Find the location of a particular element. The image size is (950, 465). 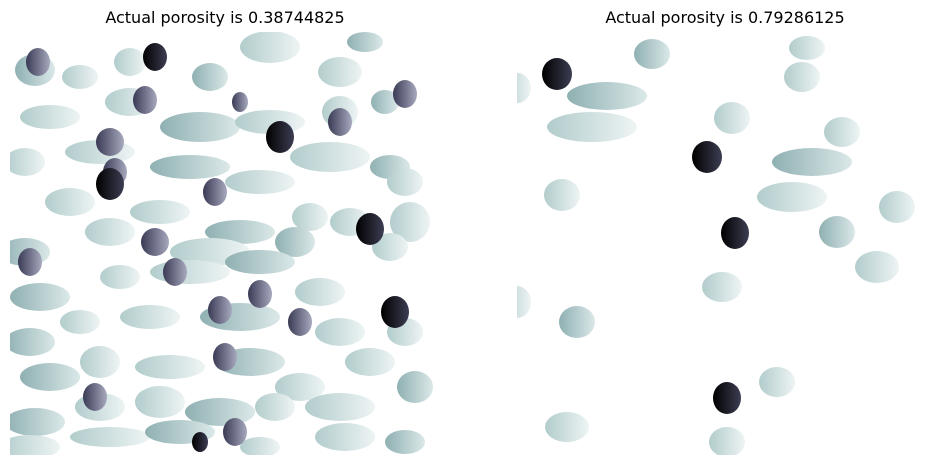

panel-title: Actual porosity is 0.79286125 is located at coordinates (725, 17).